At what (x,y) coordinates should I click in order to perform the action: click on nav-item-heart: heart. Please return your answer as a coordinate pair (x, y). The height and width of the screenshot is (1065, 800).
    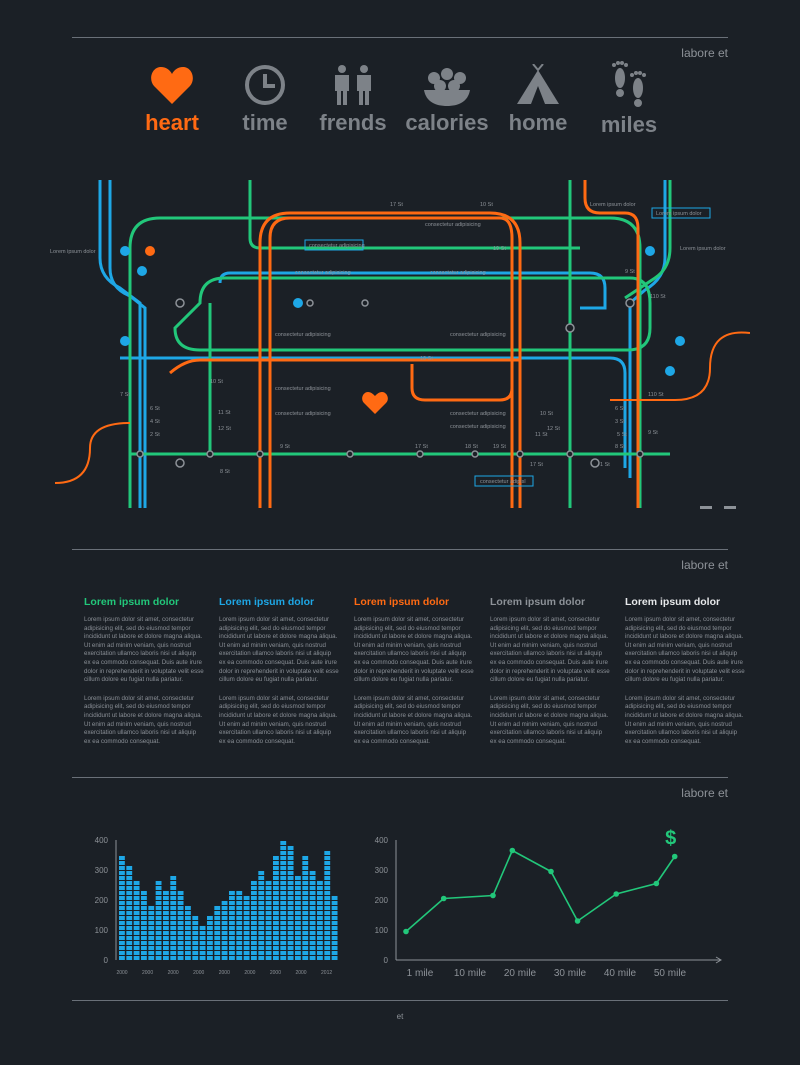
    Looking at the image, I should click on (172, 100).